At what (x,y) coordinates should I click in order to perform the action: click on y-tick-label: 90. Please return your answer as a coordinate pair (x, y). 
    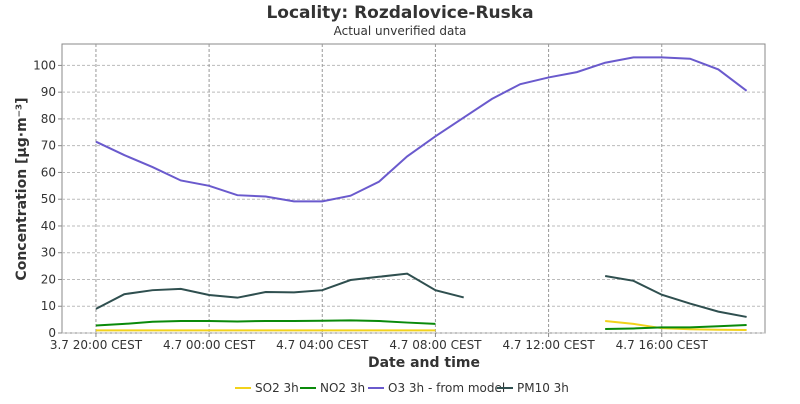
    Looking at the image, I should click on (48, 92).